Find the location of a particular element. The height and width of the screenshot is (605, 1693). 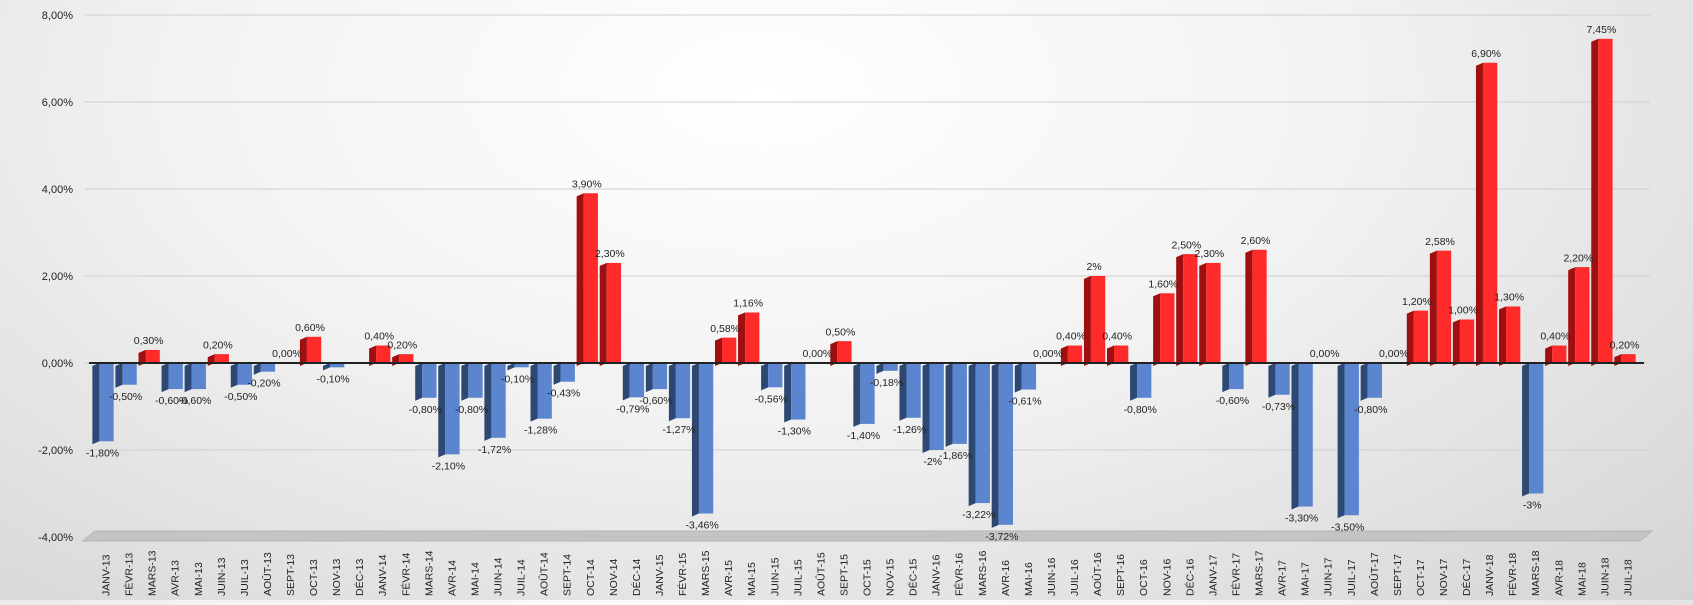

y-tick-label: 4,00% is located at coordinates (57, 190).